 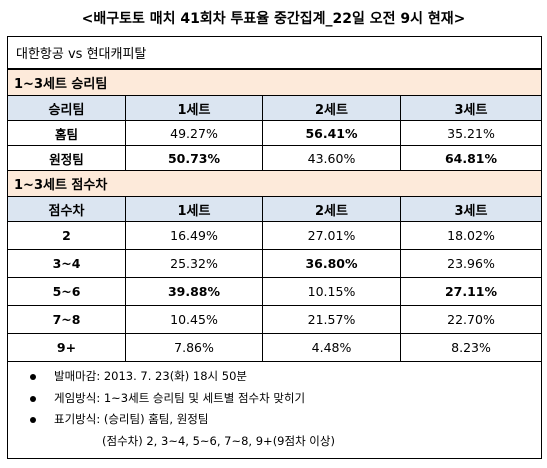 I want to click on table-cell: 23.96%, so click(x=471, y=263).